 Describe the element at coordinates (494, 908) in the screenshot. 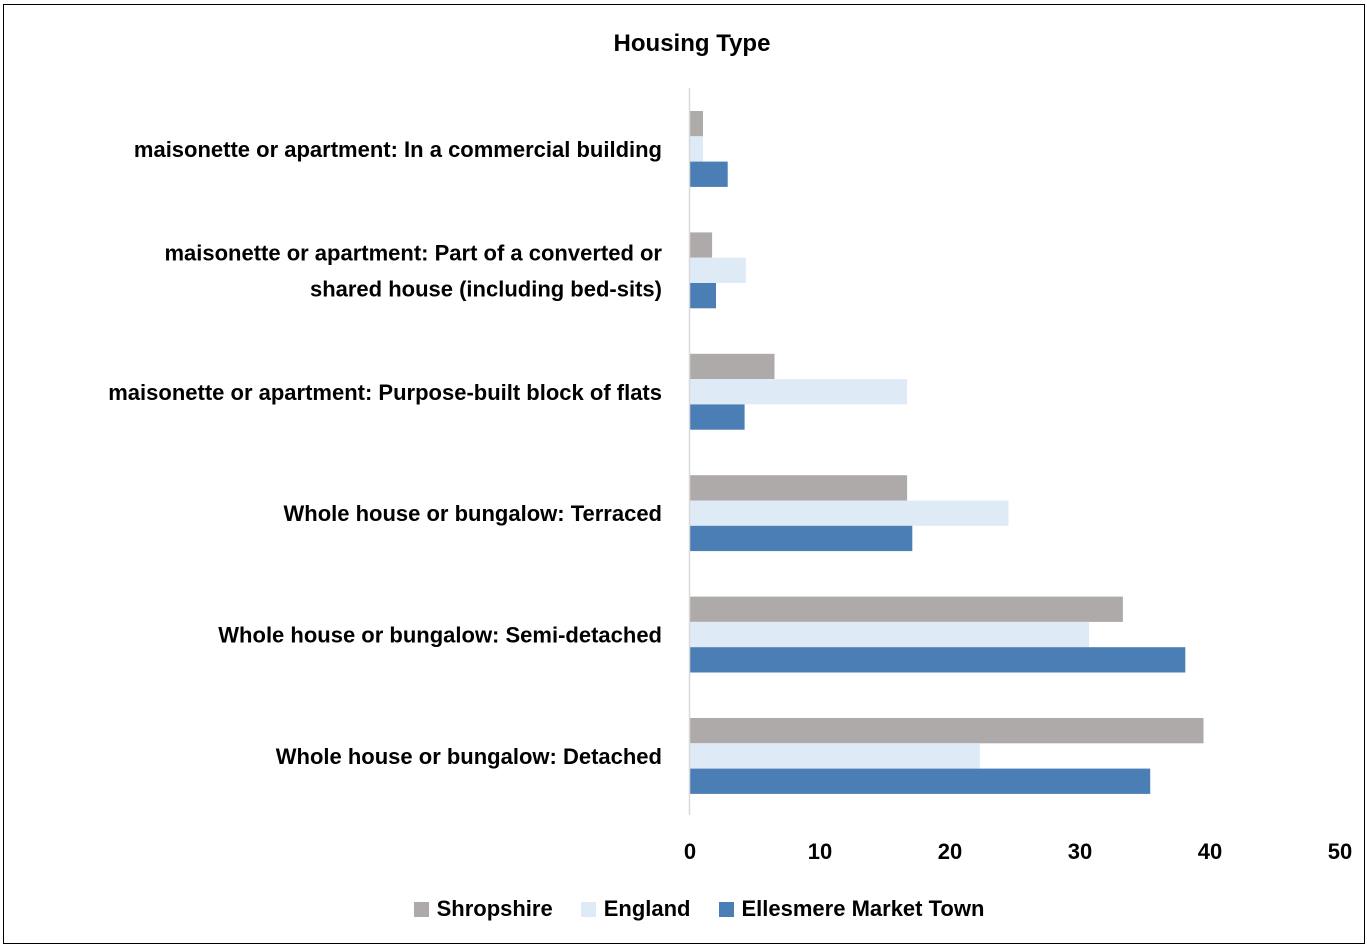

I see `legend-label: Shropshire` at that location.